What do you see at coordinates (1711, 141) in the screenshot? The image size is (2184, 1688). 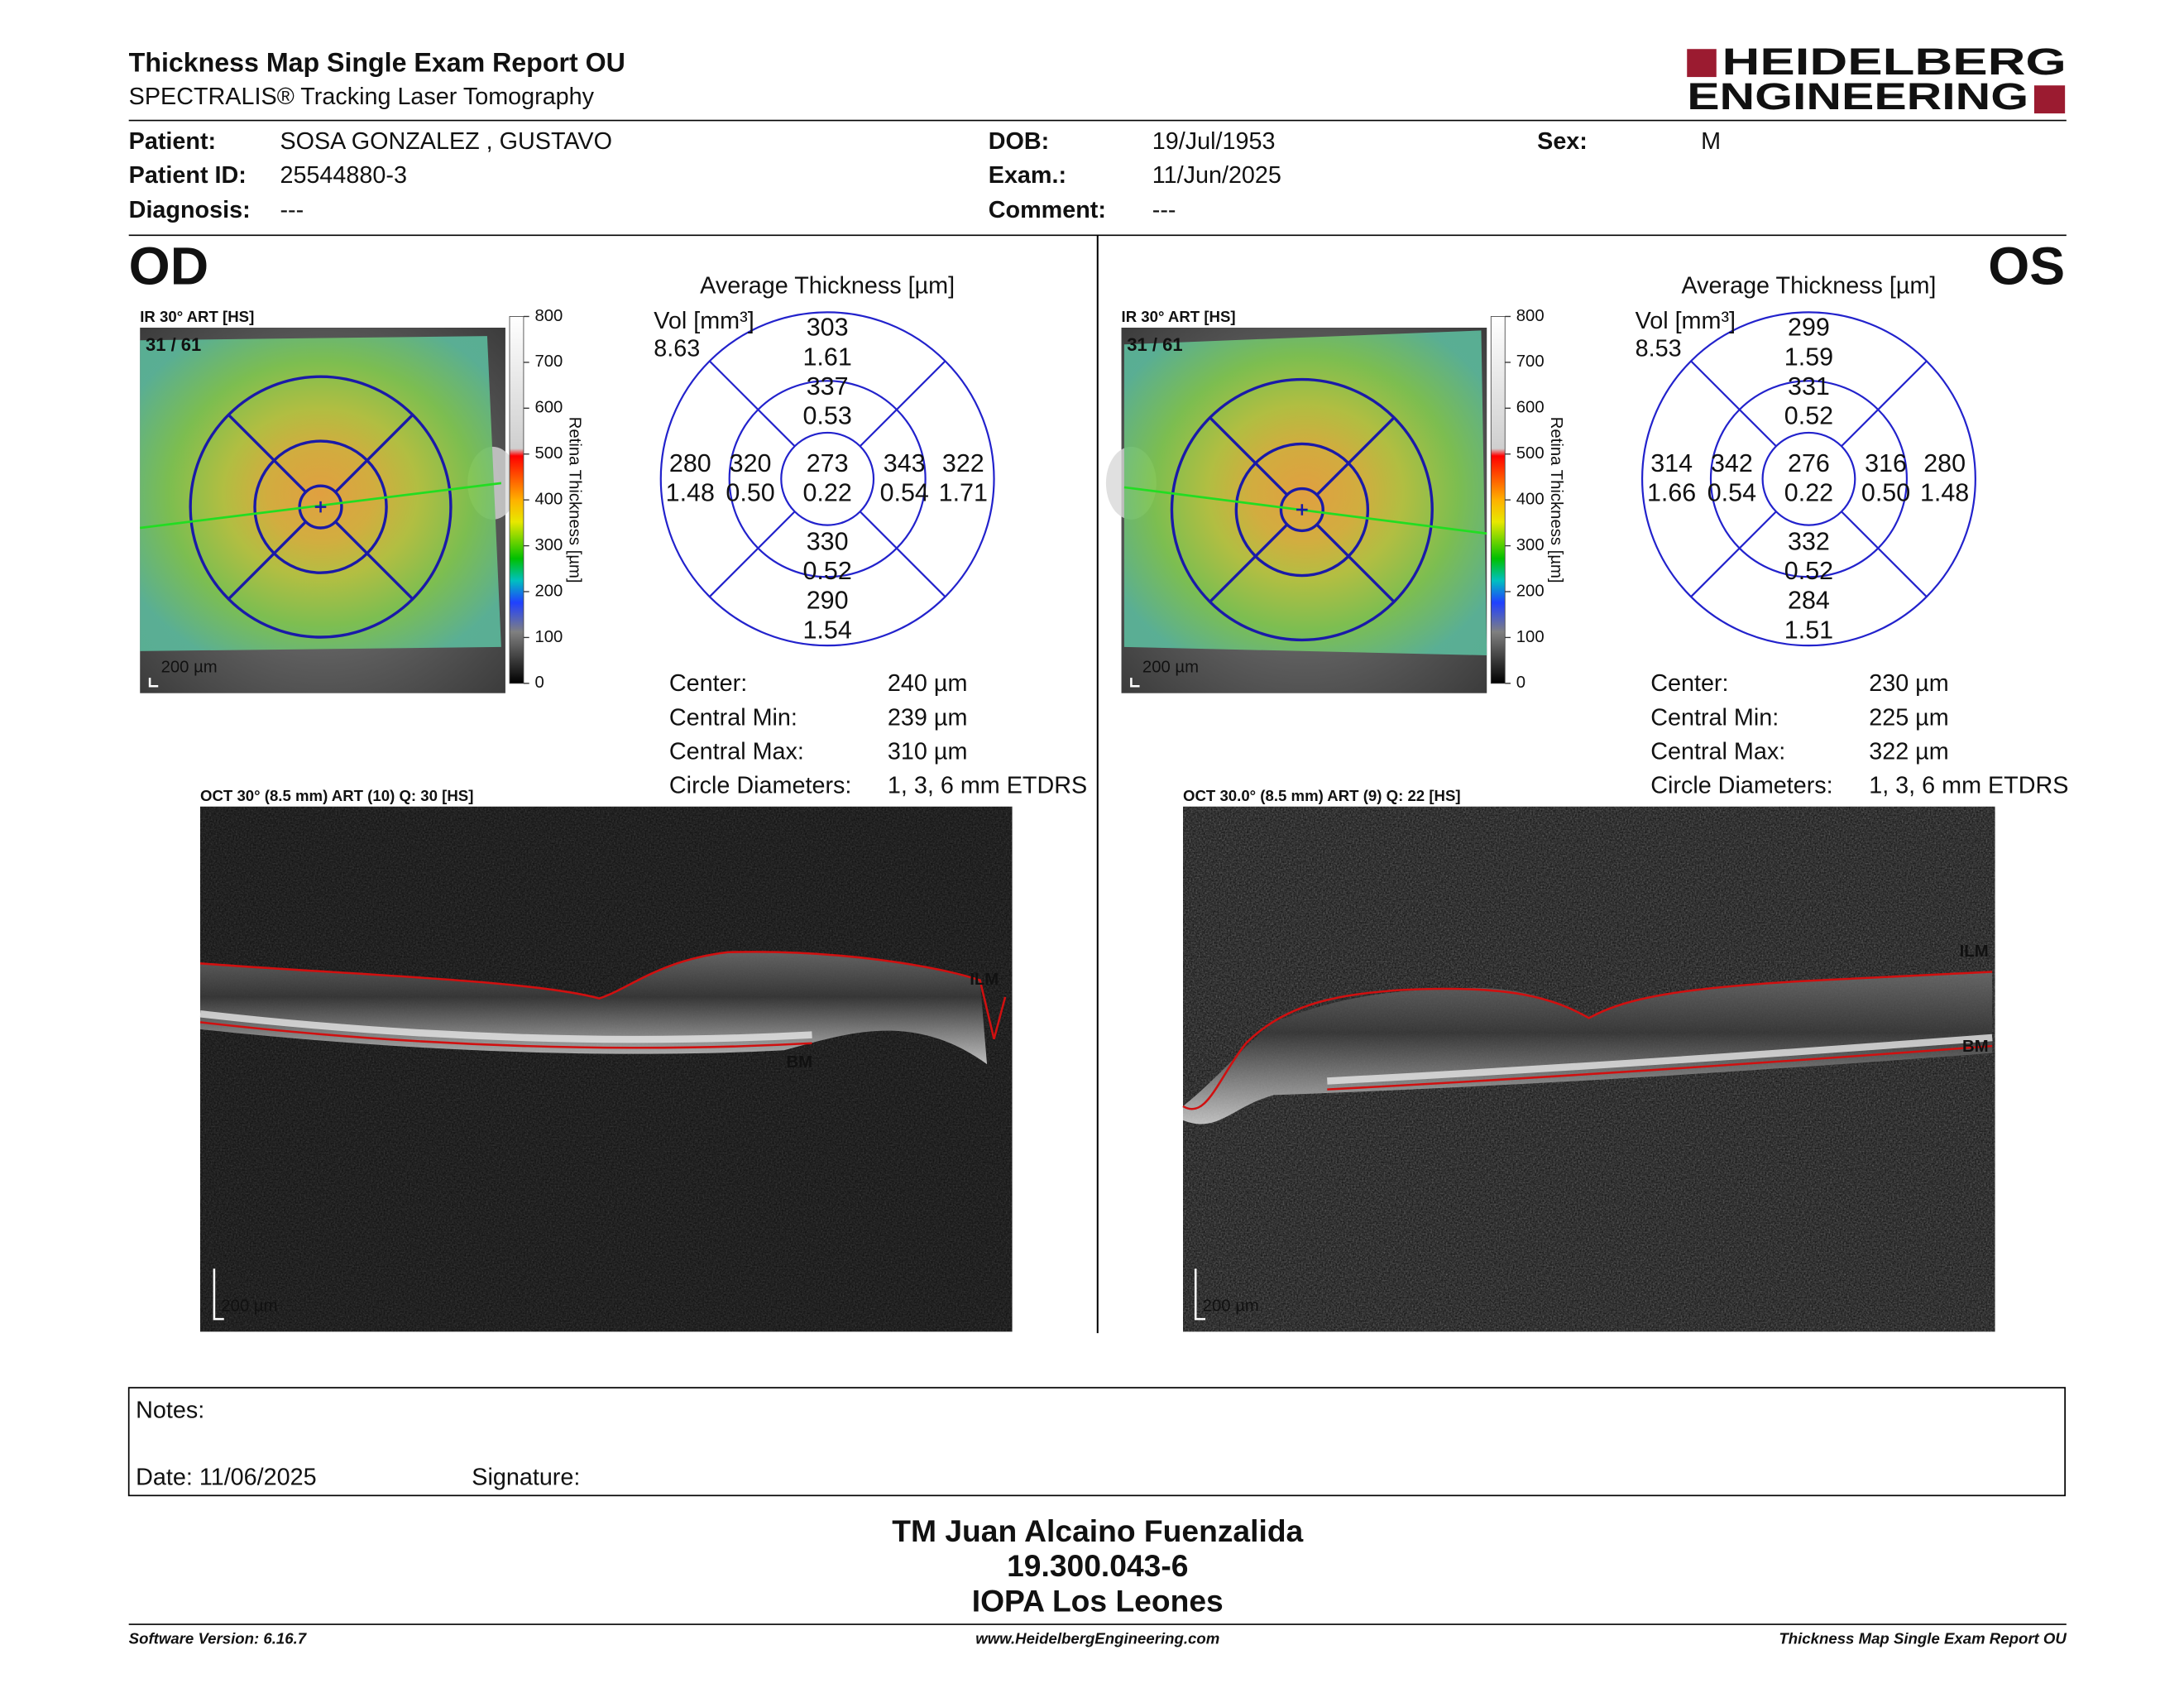 I see `field-value: M` at bounding box center [1711, 141].